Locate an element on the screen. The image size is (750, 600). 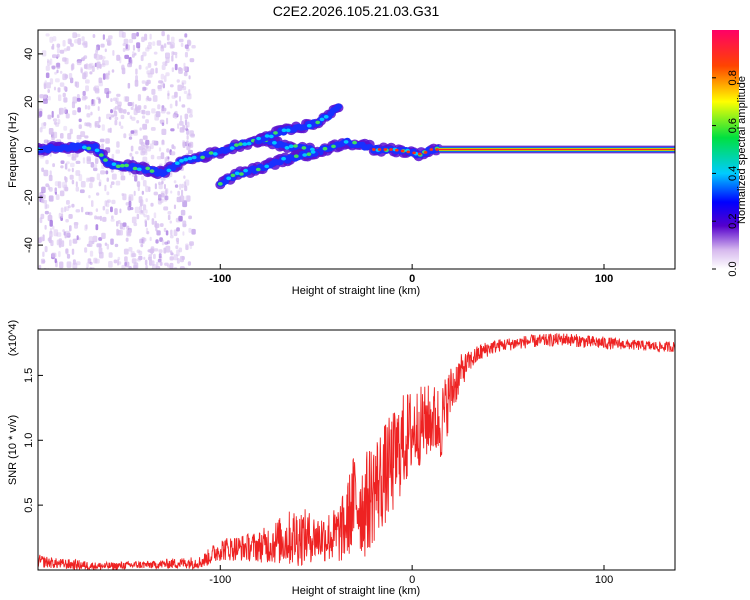
colorbar-tick-label: 0.6 is located at coordinates (733, 125).